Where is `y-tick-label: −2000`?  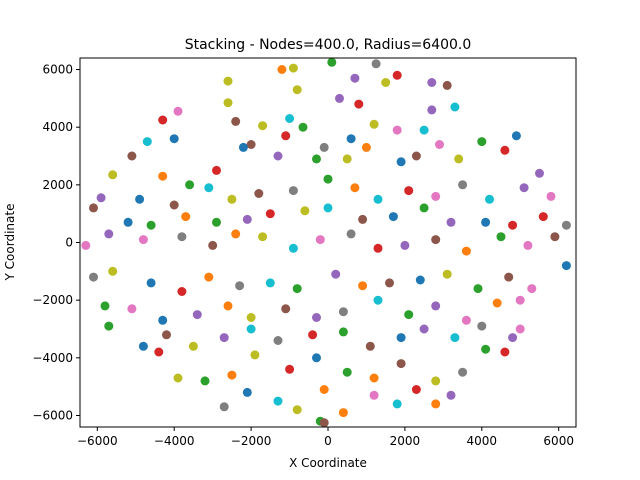
y-tick-label: −2000 is located at coordinates (52, 300).